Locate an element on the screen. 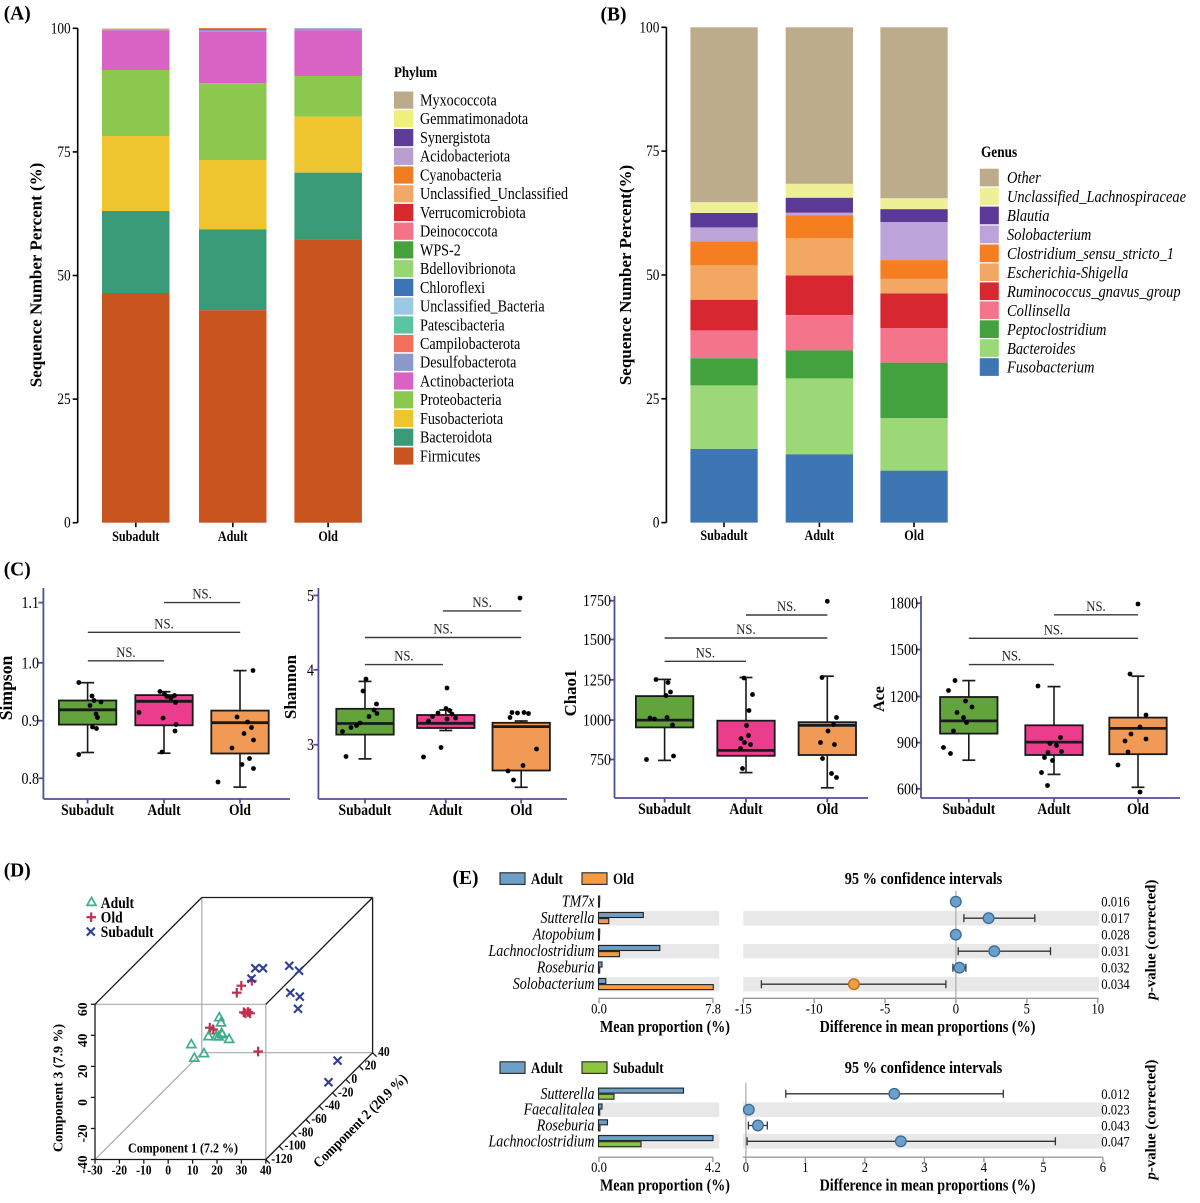 The width and height of the screenshot is (1200, 1203). svg-text: 1.1 is located at coordinates (31, 602).